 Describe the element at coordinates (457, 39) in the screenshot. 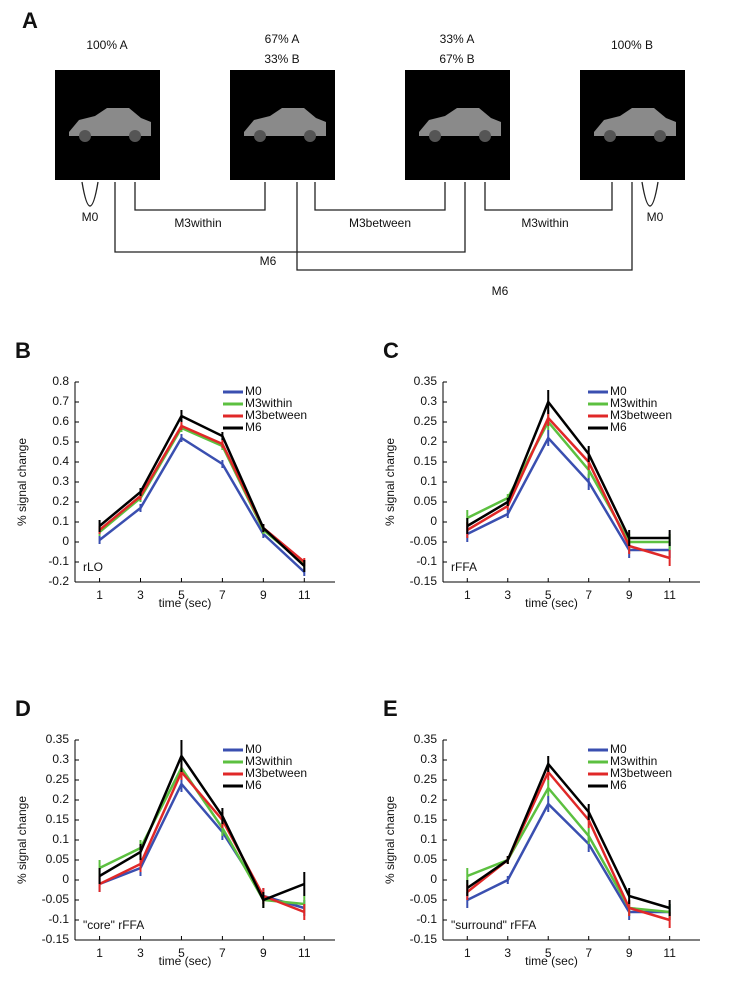

I see `image-label: 33% A` at that location.